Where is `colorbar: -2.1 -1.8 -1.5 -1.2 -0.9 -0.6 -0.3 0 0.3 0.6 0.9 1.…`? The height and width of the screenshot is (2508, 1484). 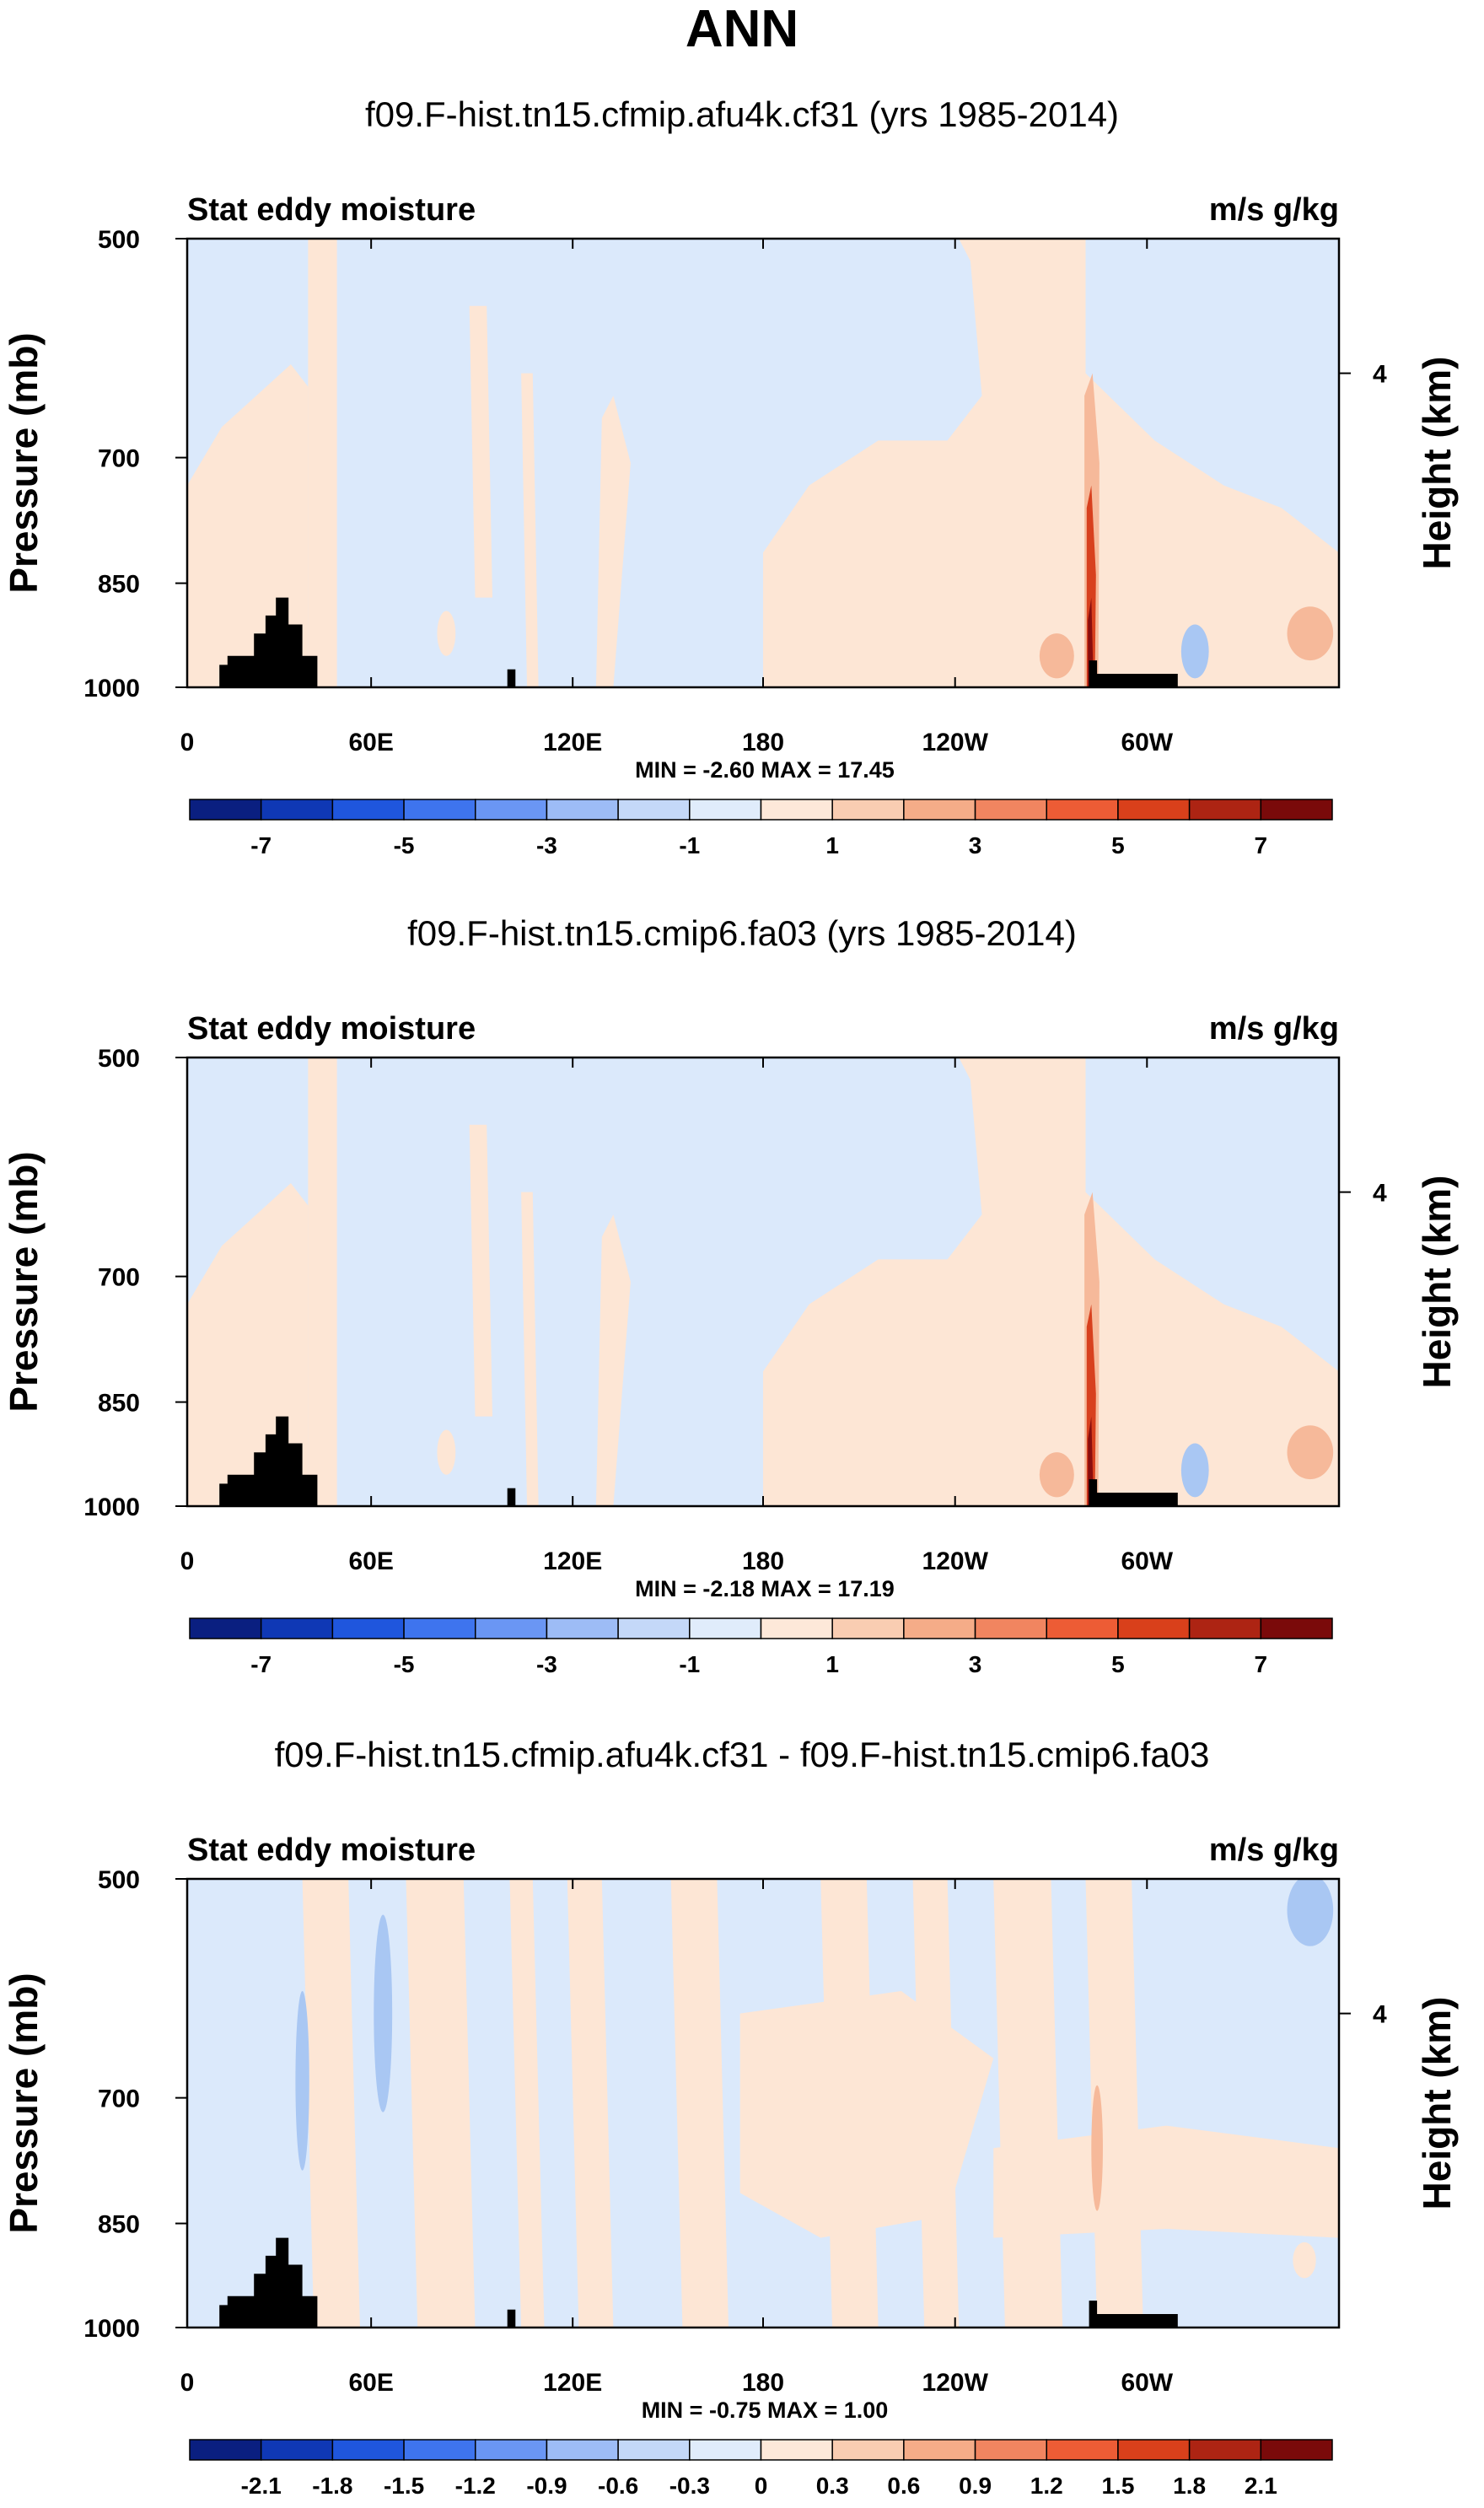 colorbar: -2.1 -1.8 -1.5 -1.2 -0.9 -0.6 -0.3 0 0.3 0.6 0.9 1.… is located at coordinates (761, 2469).